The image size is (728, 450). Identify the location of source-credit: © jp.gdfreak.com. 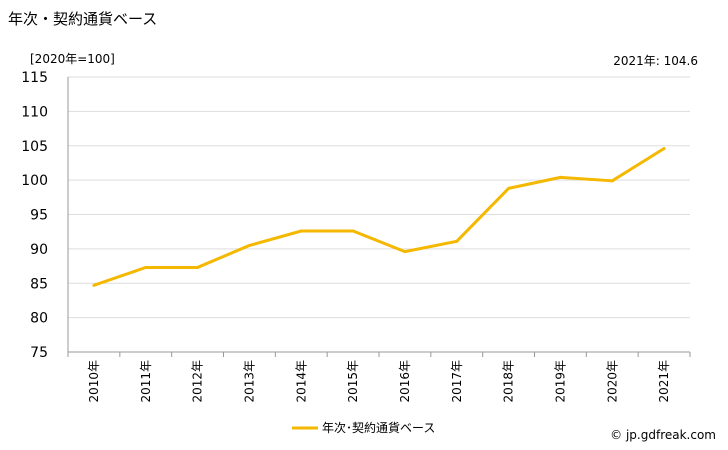
(663, 435).